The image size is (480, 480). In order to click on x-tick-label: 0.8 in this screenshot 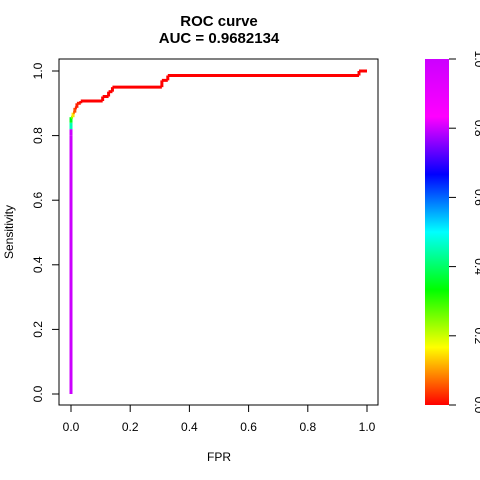, I will do `click(307, 427)`.